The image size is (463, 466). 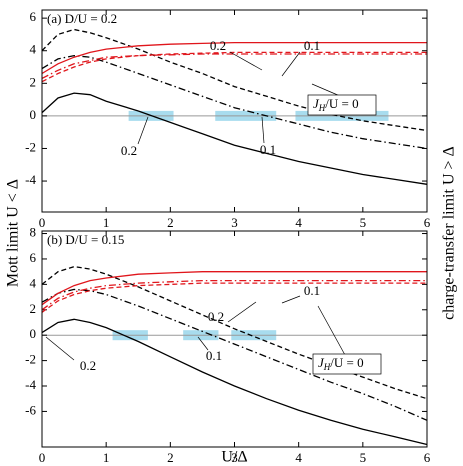 What do you see at coordinates (13, 233) in the screenshot?
I see `y-axis-label: Mott limit U < Δ` at bounding box center [13, 233].